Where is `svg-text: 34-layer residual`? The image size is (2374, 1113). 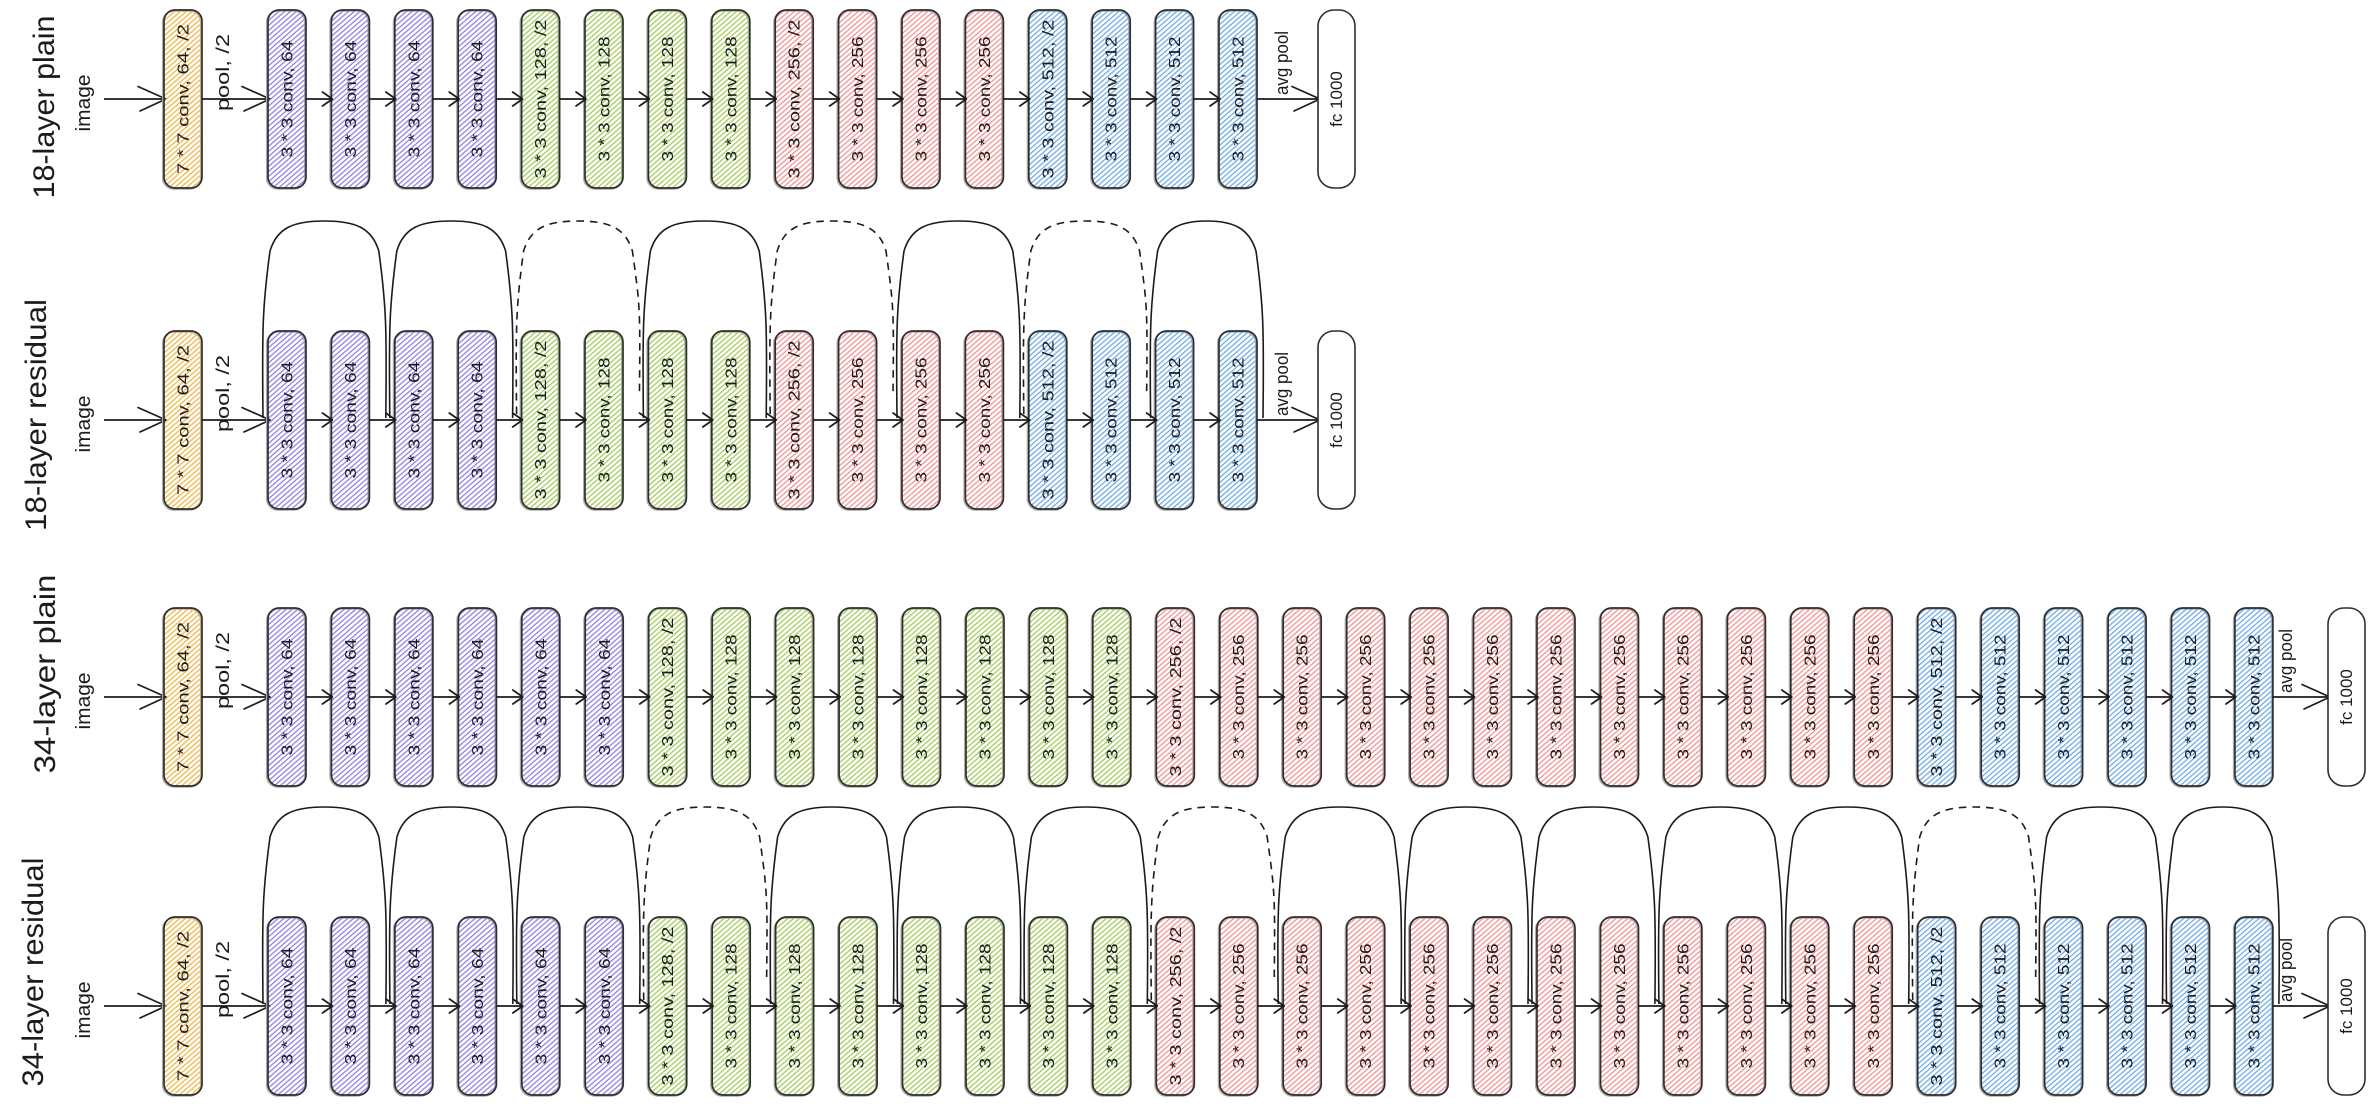
svg-text: 34-layer residual is located at coordinates (33, 972).